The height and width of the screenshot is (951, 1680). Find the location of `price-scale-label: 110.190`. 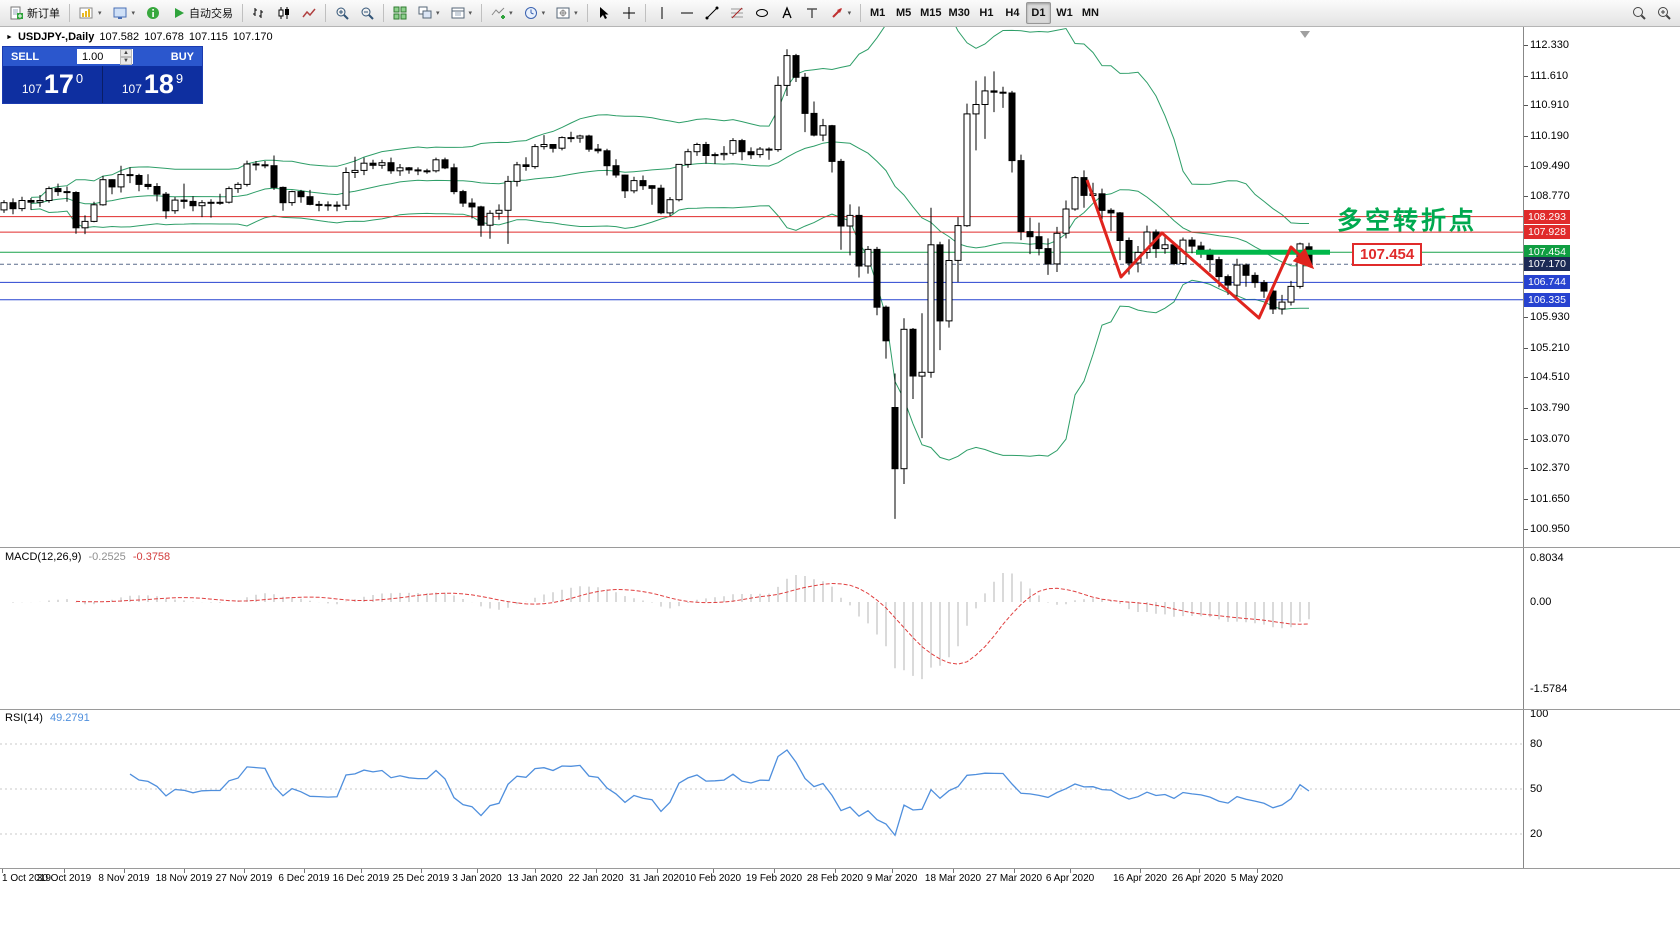

price-scale-label: 110.190 is located at coordinates (1546, 136).